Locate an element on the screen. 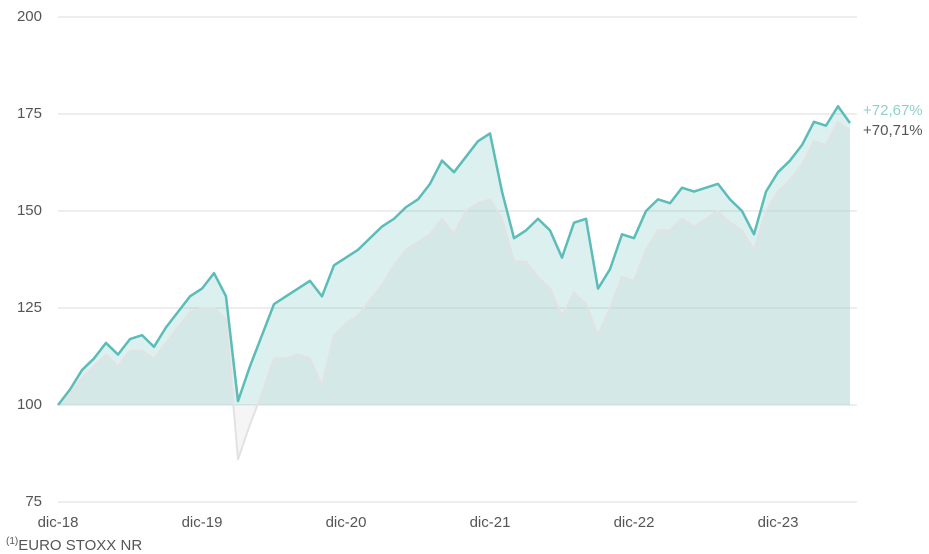 This screenshot has height=554, width=929. x-tick-label: dic-18 is located at coordinates (58, 522).